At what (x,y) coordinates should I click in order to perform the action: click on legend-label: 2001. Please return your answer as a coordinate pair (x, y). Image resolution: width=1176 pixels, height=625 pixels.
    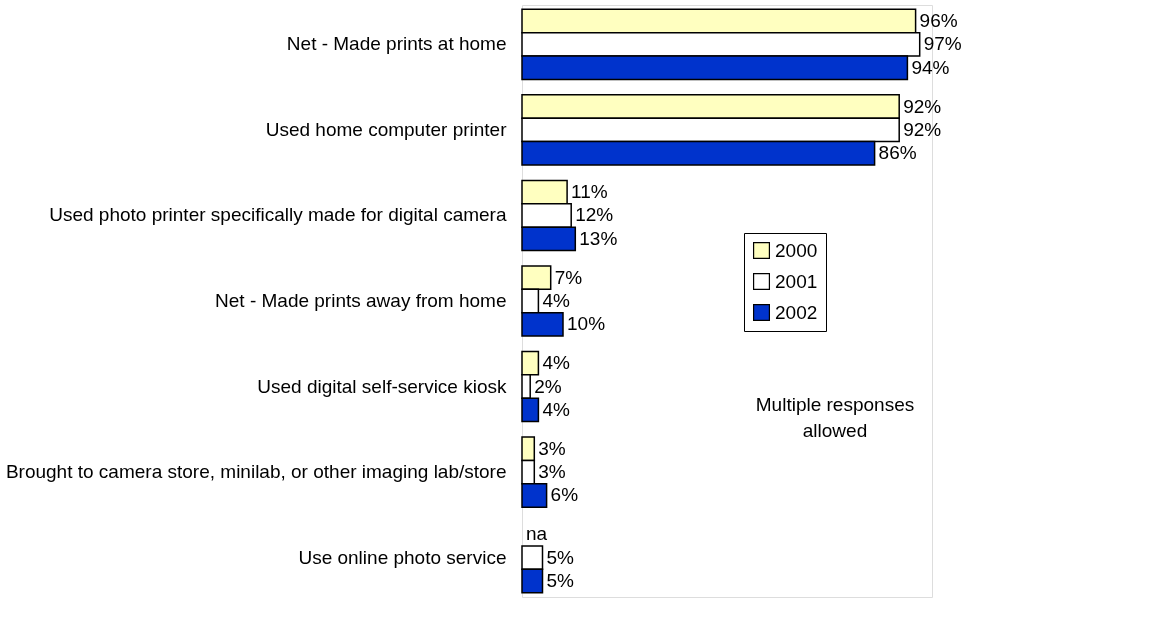
    Looking at the image, I should click on (796, 281).